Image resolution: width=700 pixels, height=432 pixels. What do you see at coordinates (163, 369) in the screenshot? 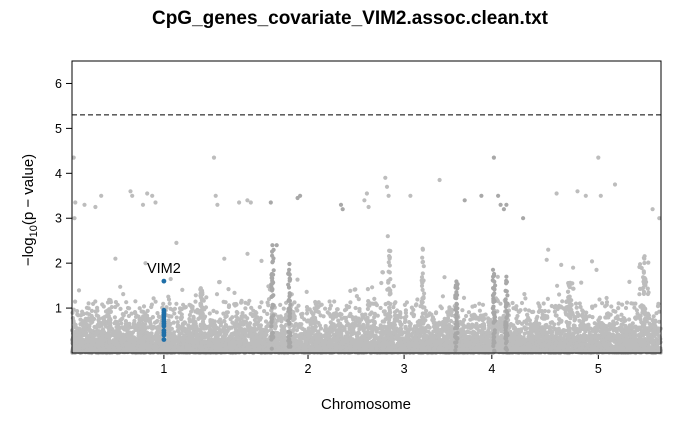
I see `x-tick-label: 1` at bounding box center [163, 369].